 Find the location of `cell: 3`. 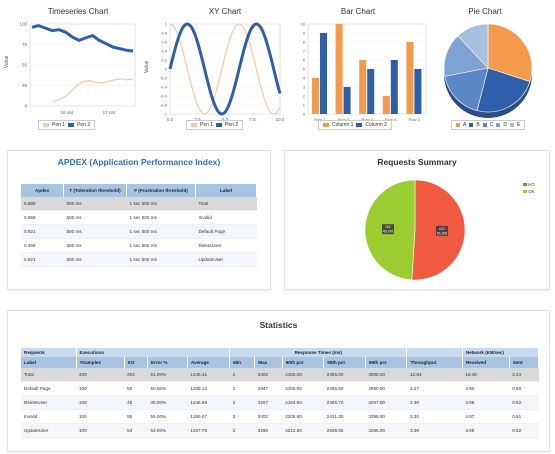

cell: 3 is located at coordinates (242, 430).